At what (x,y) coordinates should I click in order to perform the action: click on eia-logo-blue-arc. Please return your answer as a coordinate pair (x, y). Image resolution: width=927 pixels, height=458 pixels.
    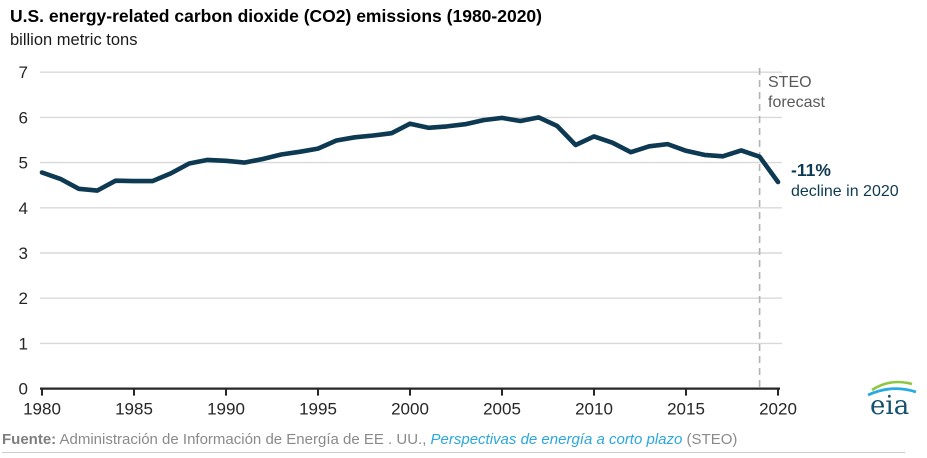
    Looking at the image, I should click on (892, 392).